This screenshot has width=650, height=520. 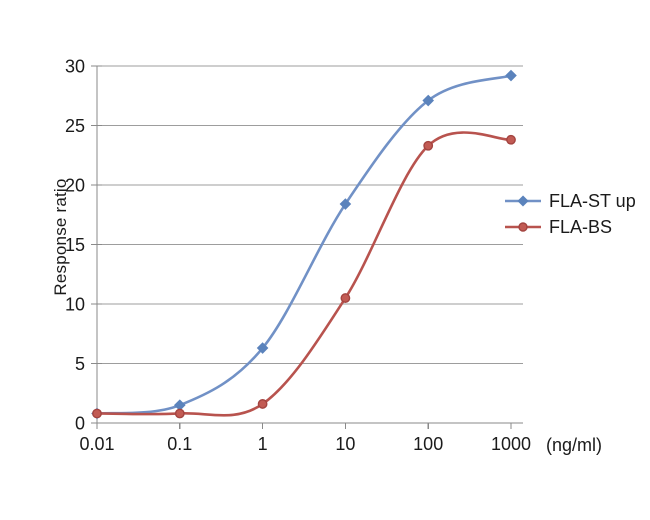 What do you see at coordinates (80, 364) in the screenshot?
I see `y-tick-label: 5` at bounding box center [80, 364].